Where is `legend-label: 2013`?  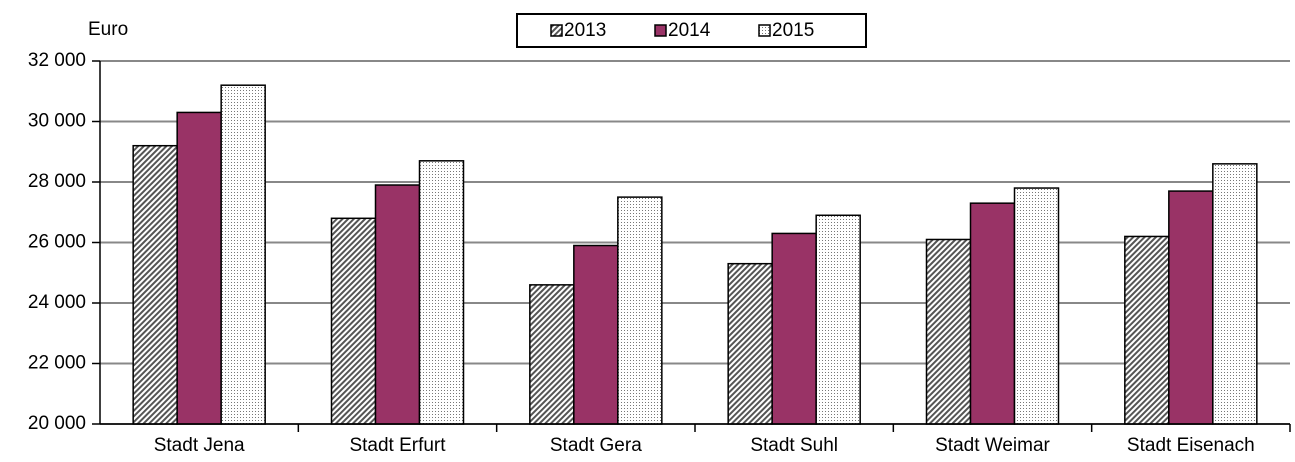 legend-label: 2013 is located at coordinates (585, 30).